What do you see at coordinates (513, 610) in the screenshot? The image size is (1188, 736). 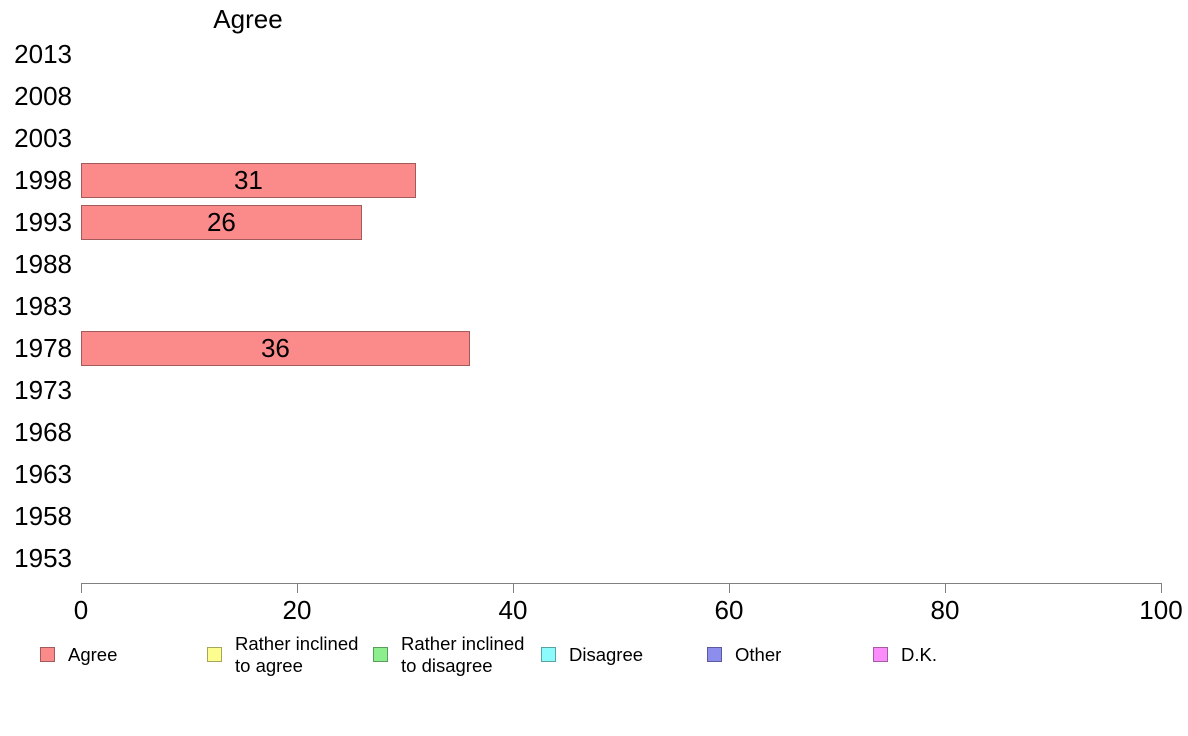 I see `x-axis-tick-label: 40` at bounding box center [513, 610].